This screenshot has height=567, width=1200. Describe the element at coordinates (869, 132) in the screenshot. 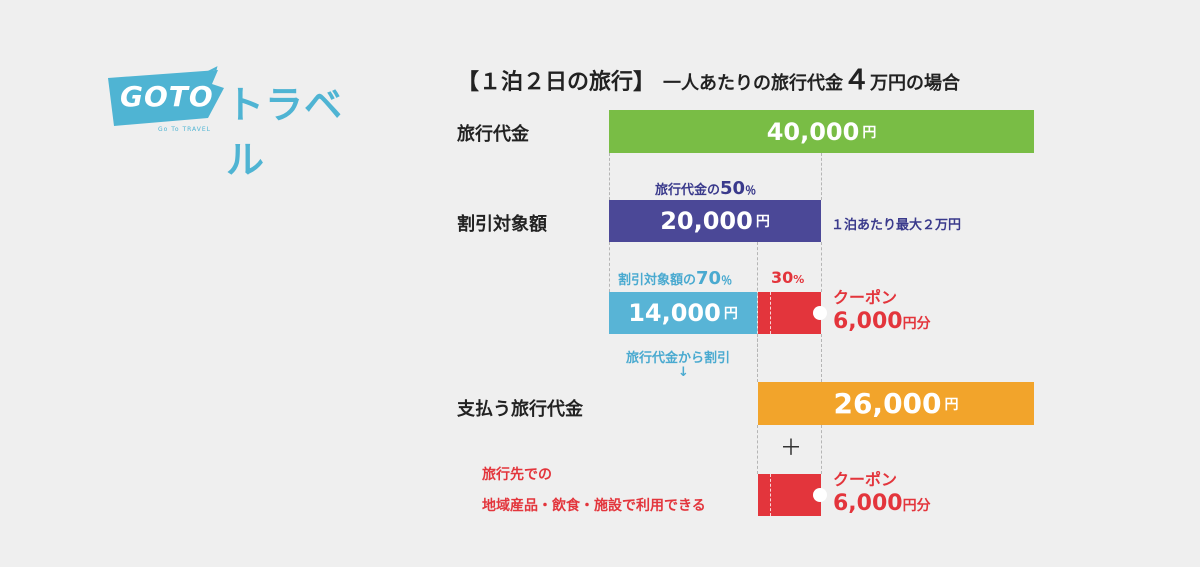

I see `bar-total-unit: 円` at that location.